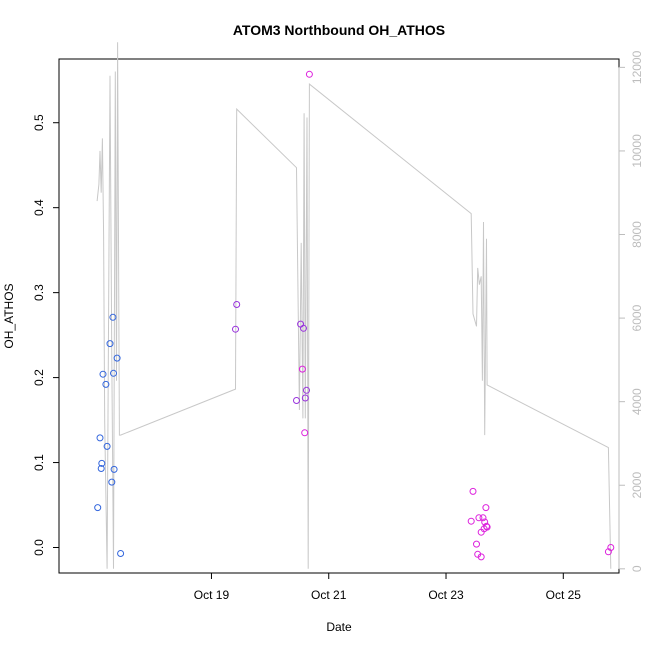 This screenshot has height=650, width=650. I want to click on right-tick-label: 12000, so click(637, 67).